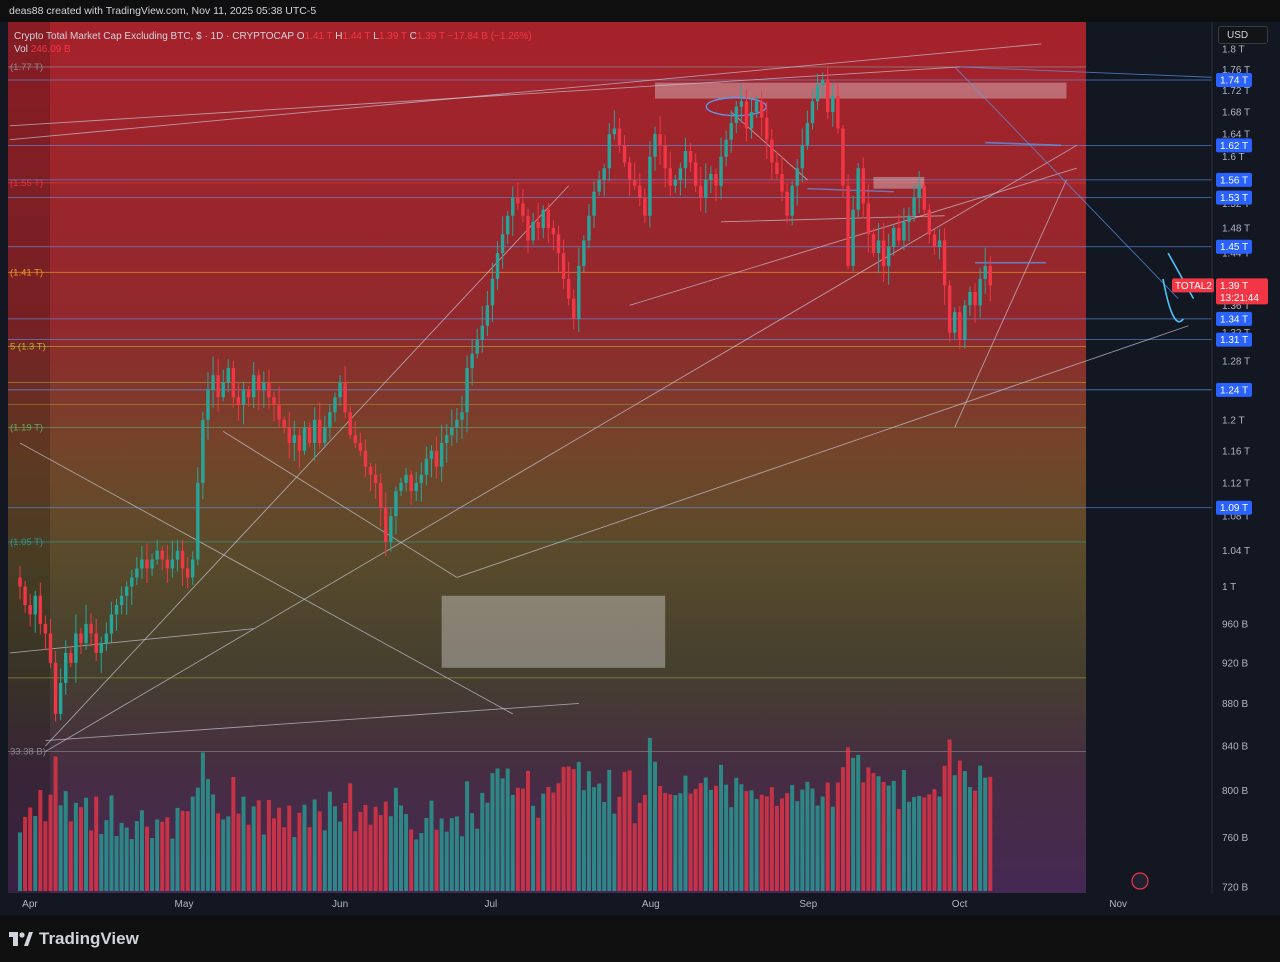 This screenshot has height=962, width=1280. Describe the element at coordinates (640, 938) in the screenshot. I see `footer-bar: TradingView` at that location.